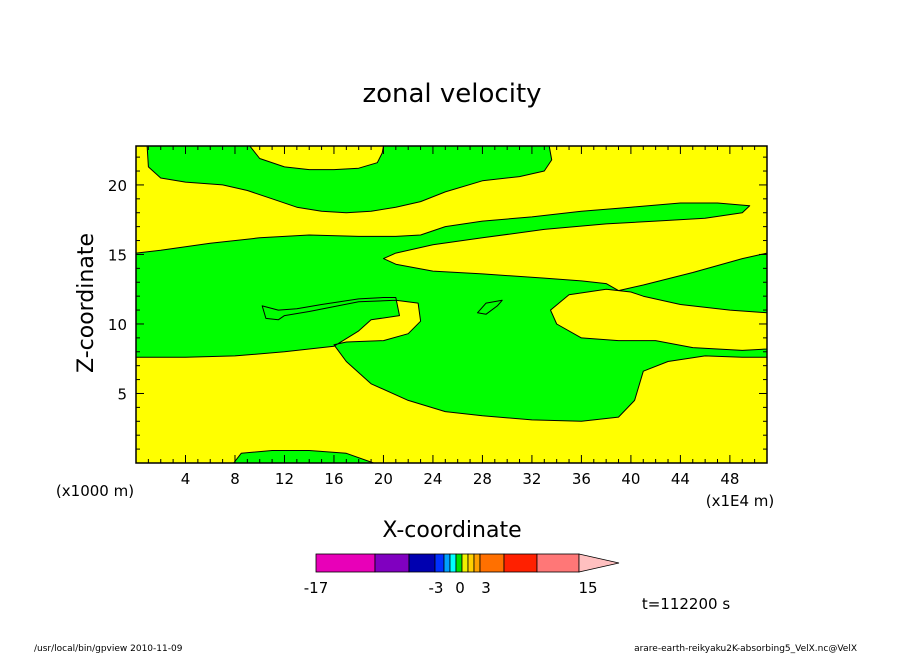 The width and height of the screenshot is (904, 654). I want to click on y-unit-note: (x1000 m), so click(95, 491).